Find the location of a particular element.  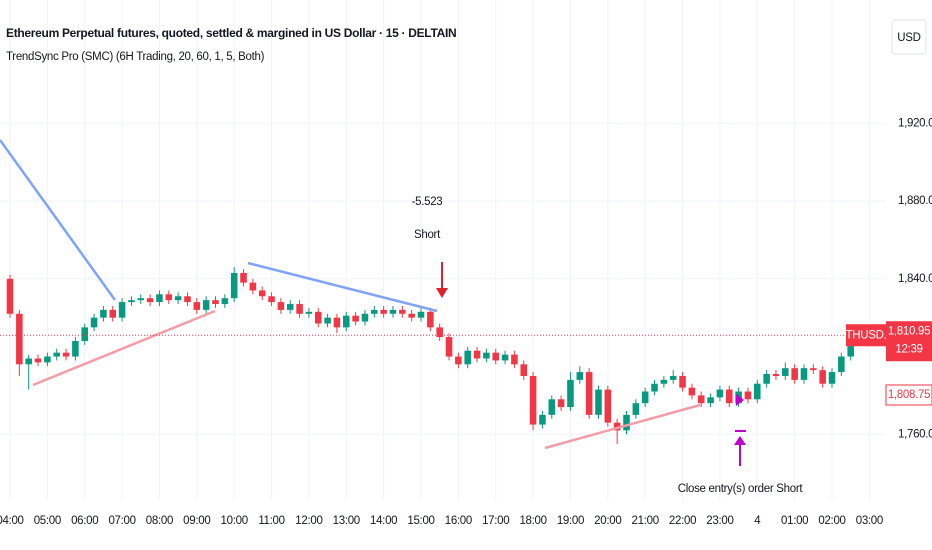

price-axis is located at coordinates (909, 275).